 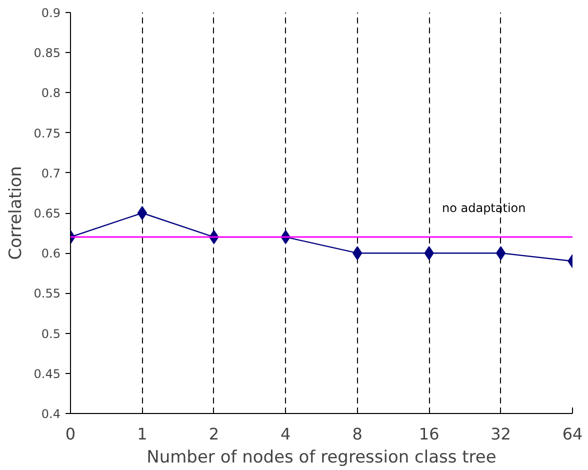 I want to click on y-tick-label: 0.65, so click(x=47, y=213).